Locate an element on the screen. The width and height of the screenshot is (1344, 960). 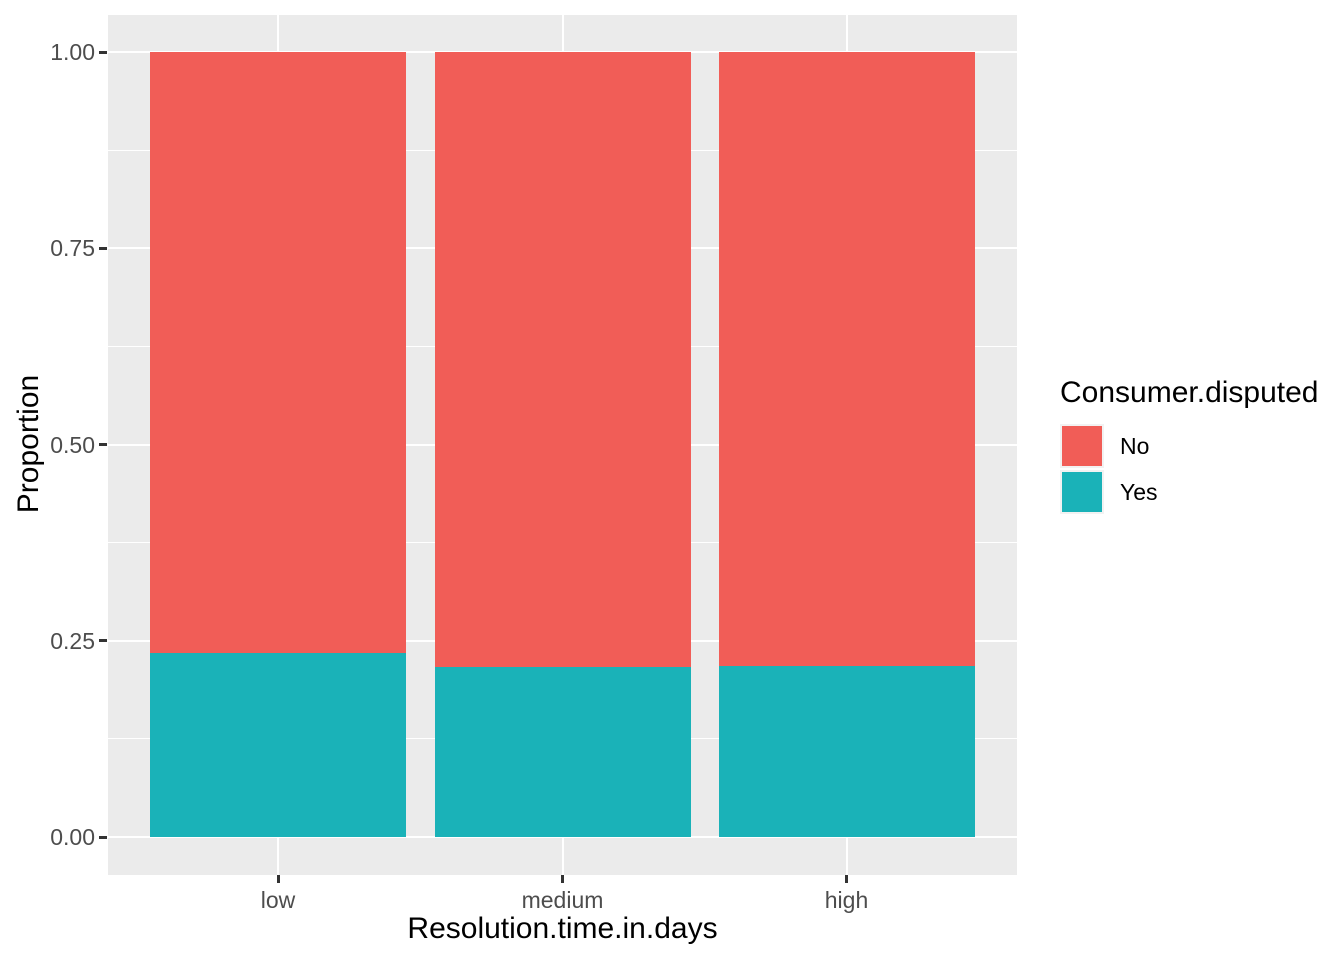
bar-segment-yes-low is located at coordinates (278, 744).